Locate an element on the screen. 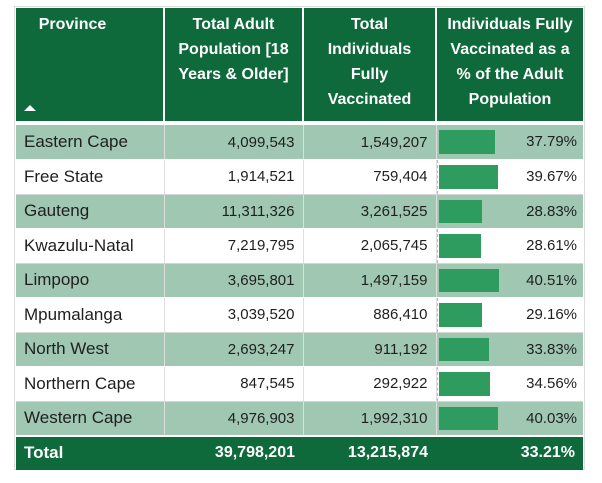  cell-total-vaccinated: 759,404 is located at coordinates (370, 177).